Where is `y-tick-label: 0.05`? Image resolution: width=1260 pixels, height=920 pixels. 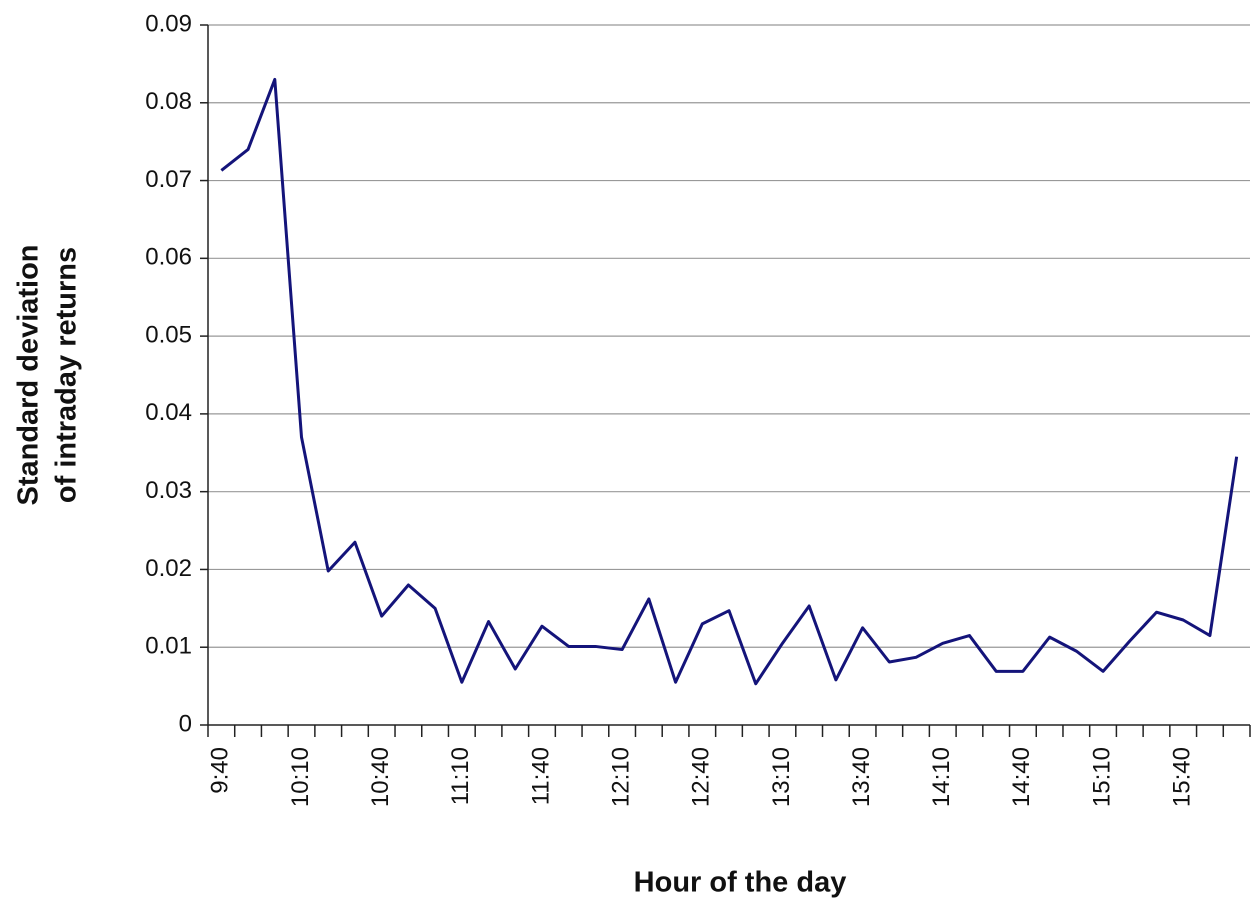 y-tick-label: 0.05 is located at coordinates (168, 334).